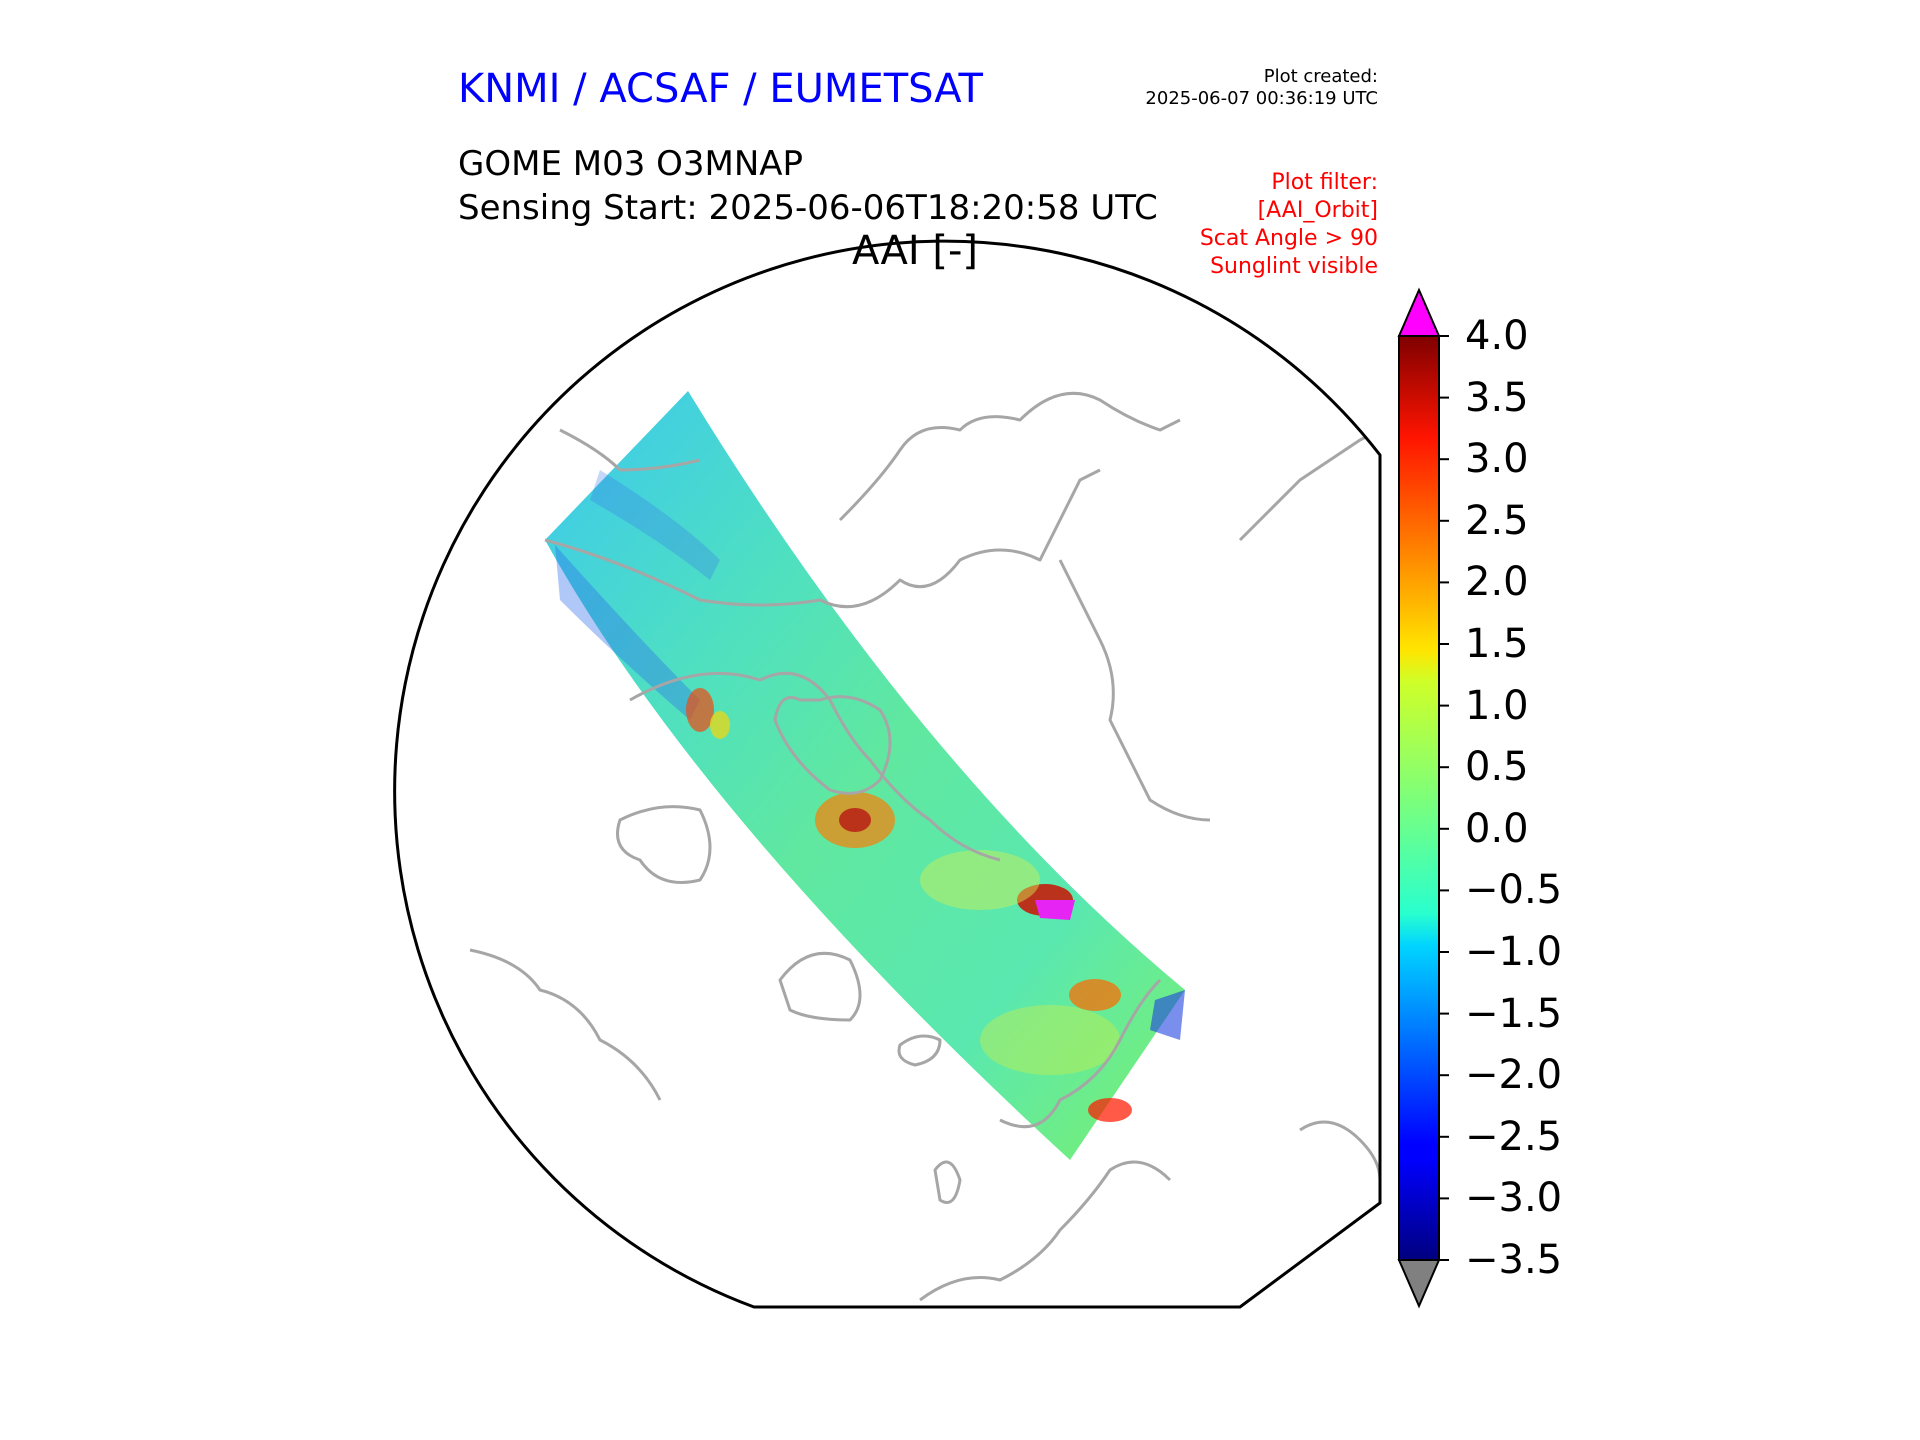 This screenshot has height=1440, width=1920. What do you see at coordinates (720, 89) in the screenshot?
I see `header-organization: KNMI / ACSAF / EUMETSAT` at bounding box center [720, 89].